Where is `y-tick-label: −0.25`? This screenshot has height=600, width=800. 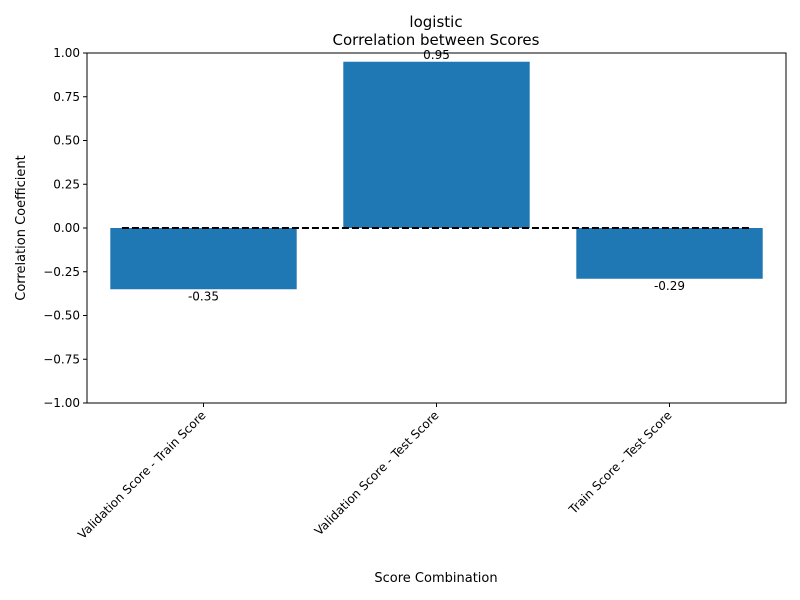 y-tick-label: −0.25 is located at coordinates (61, 272).